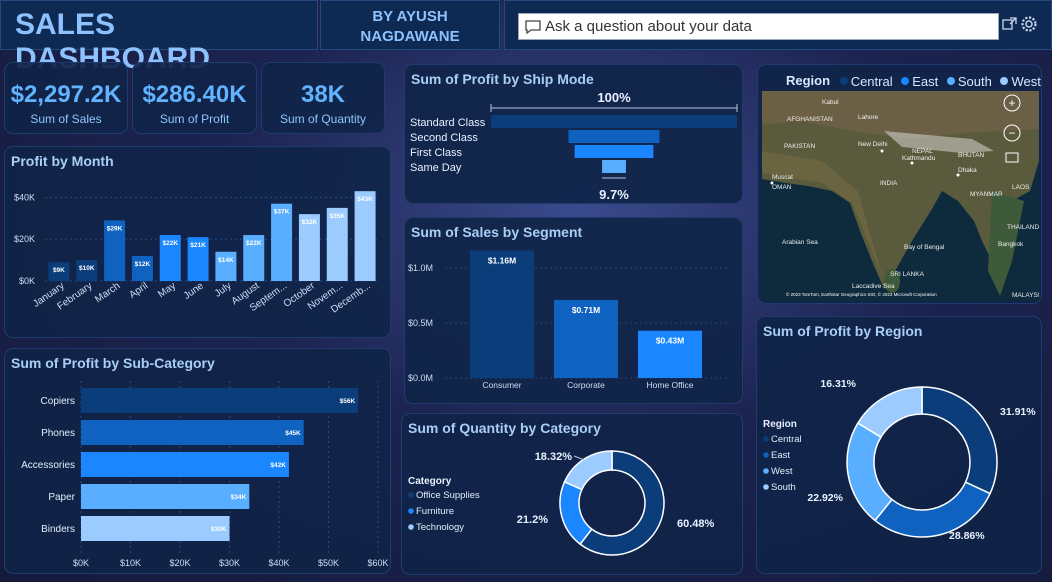  I want to click on funnel-bottom-label: 9.7%, so click(614, 194).